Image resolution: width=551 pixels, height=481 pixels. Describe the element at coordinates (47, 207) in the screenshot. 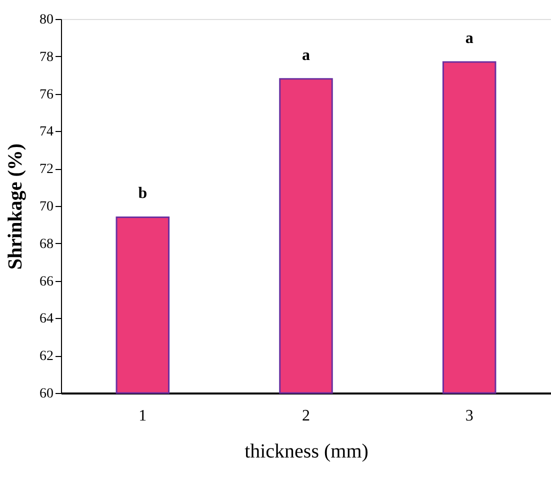

I see `y-tick-label: 70` at that location.